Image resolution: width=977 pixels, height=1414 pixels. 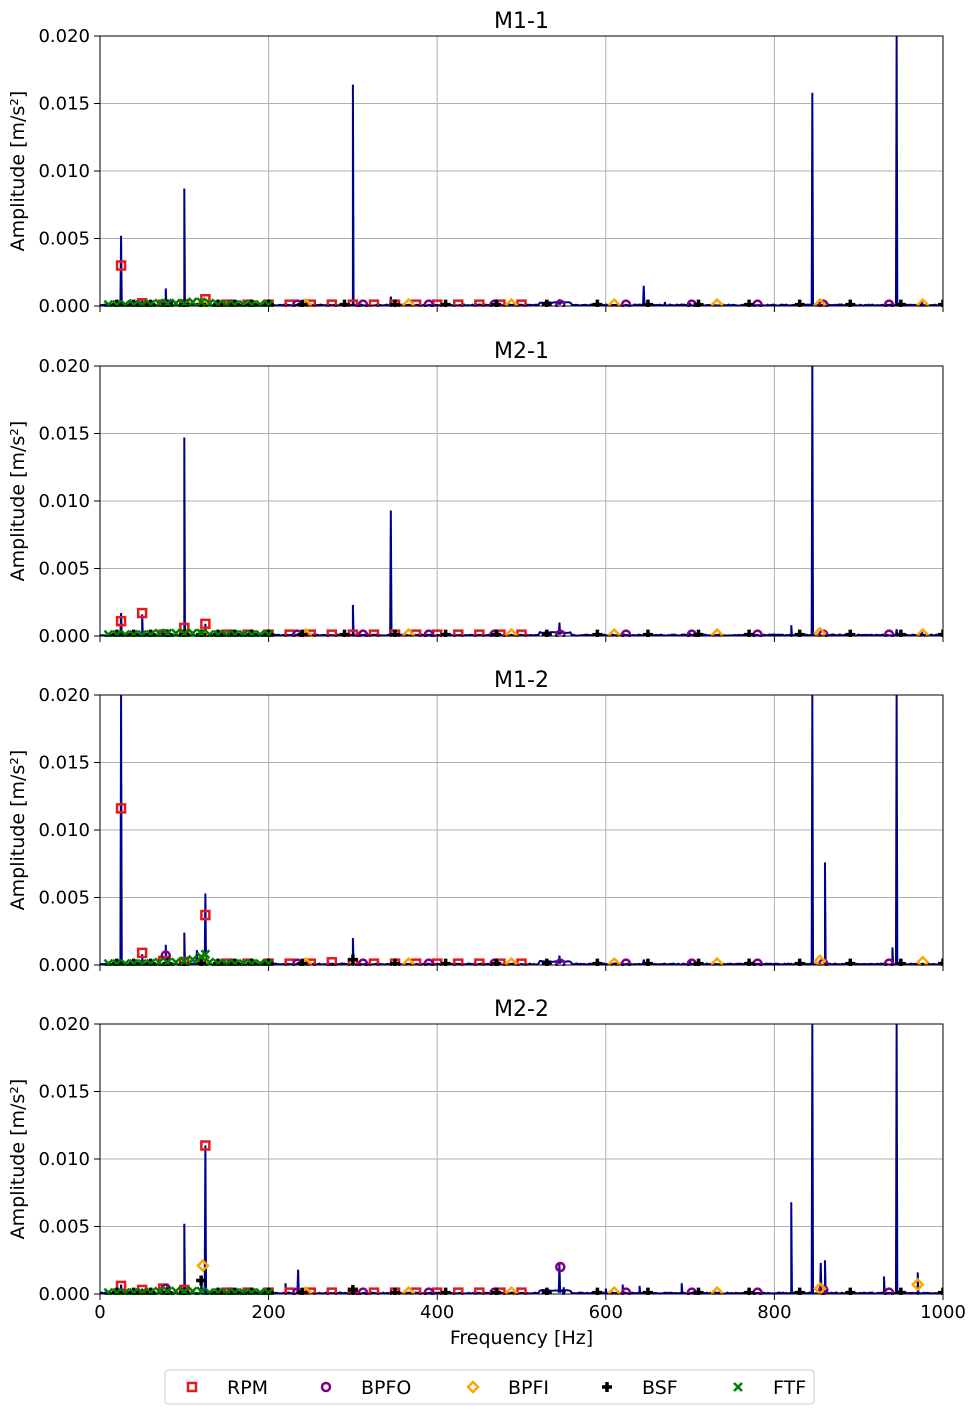 What do you see at coordinates (774, 1312) in the screenshot?
I see `x-tick-label: 800` at bounding box center [774, 1312].